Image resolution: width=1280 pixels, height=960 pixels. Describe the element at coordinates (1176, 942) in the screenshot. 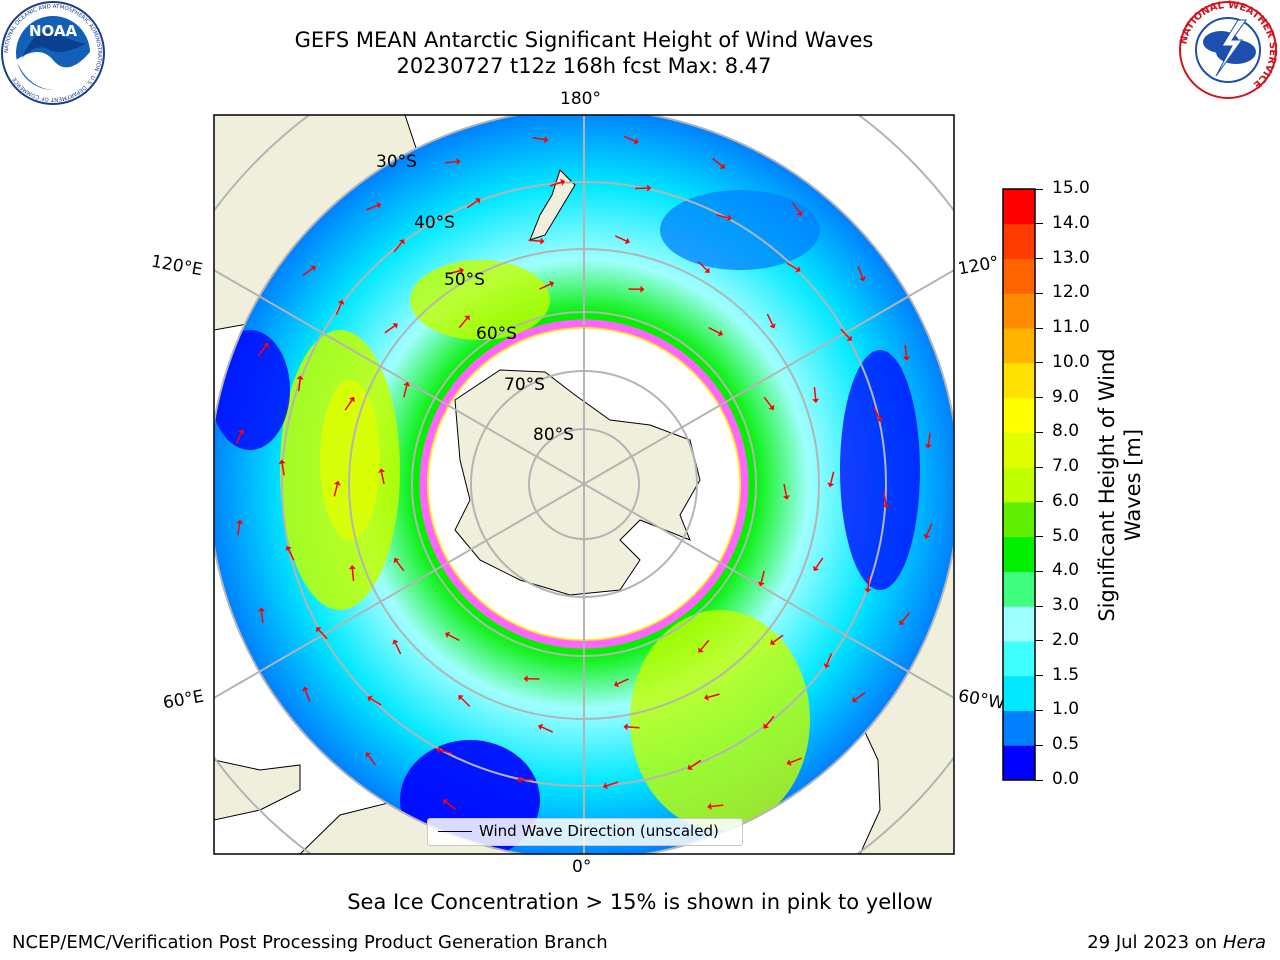

I see `footer-date: 29 Jul 2023 on Hera` at that location.